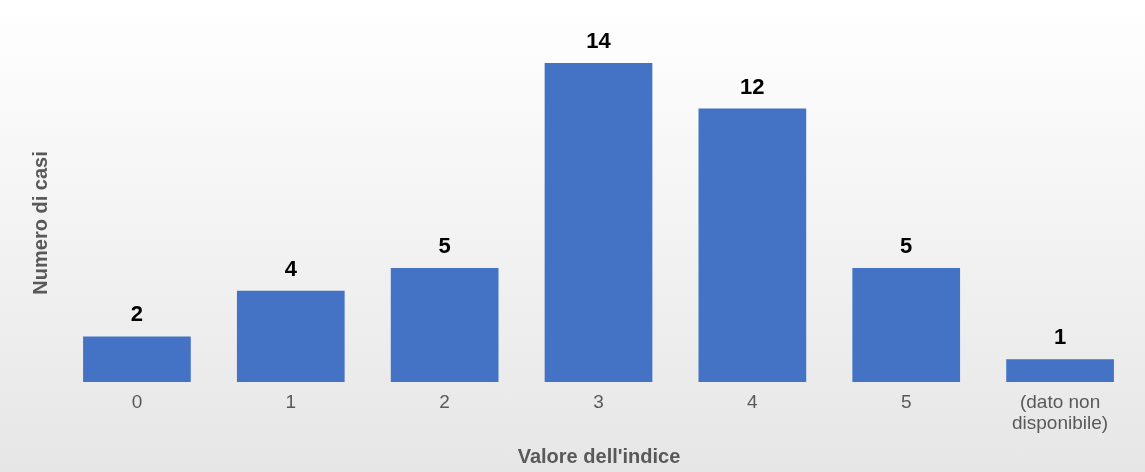  I want to click on y-axis-title: Numero di casi, so click(39, 223).